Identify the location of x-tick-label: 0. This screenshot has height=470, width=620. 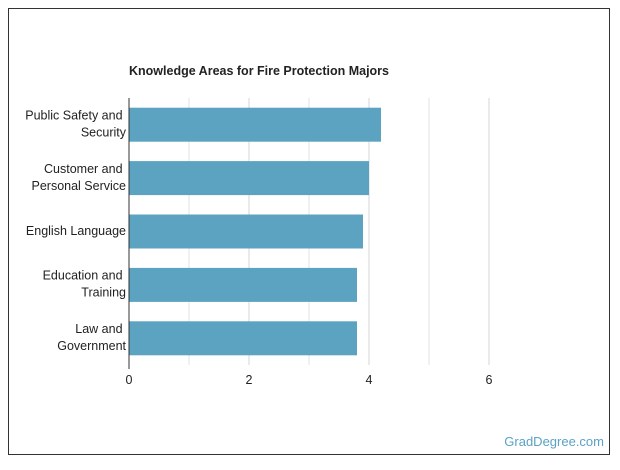
(129, 380).